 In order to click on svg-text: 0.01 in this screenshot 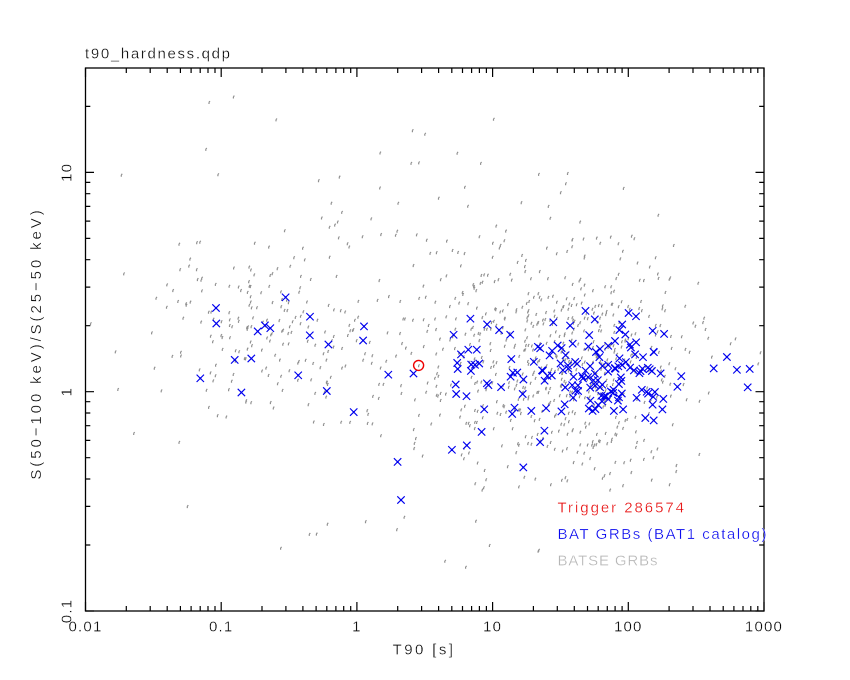, I will do `click(86, 627)`.